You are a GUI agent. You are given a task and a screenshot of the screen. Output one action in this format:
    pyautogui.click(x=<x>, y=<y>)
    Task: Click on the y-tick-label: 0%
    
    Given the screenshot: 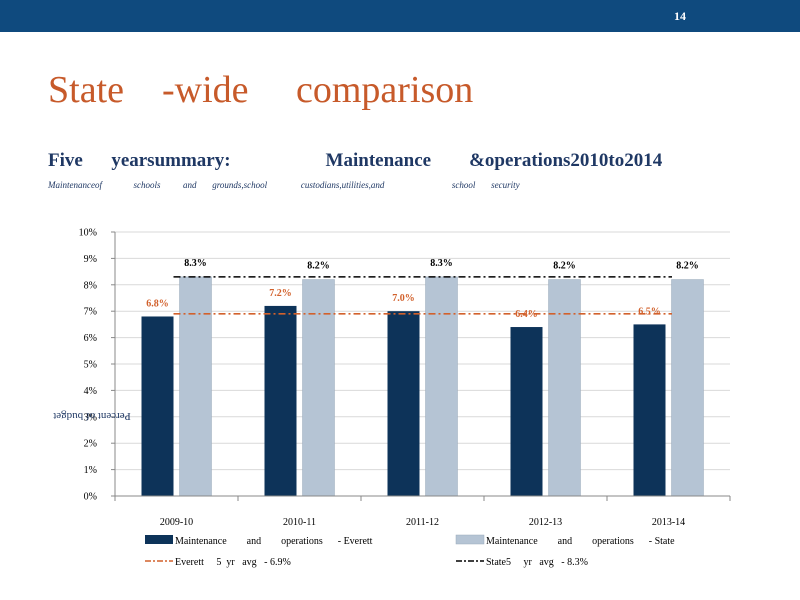 What is the action you would take?
    pyautogui.click(x=90, y=497)
    